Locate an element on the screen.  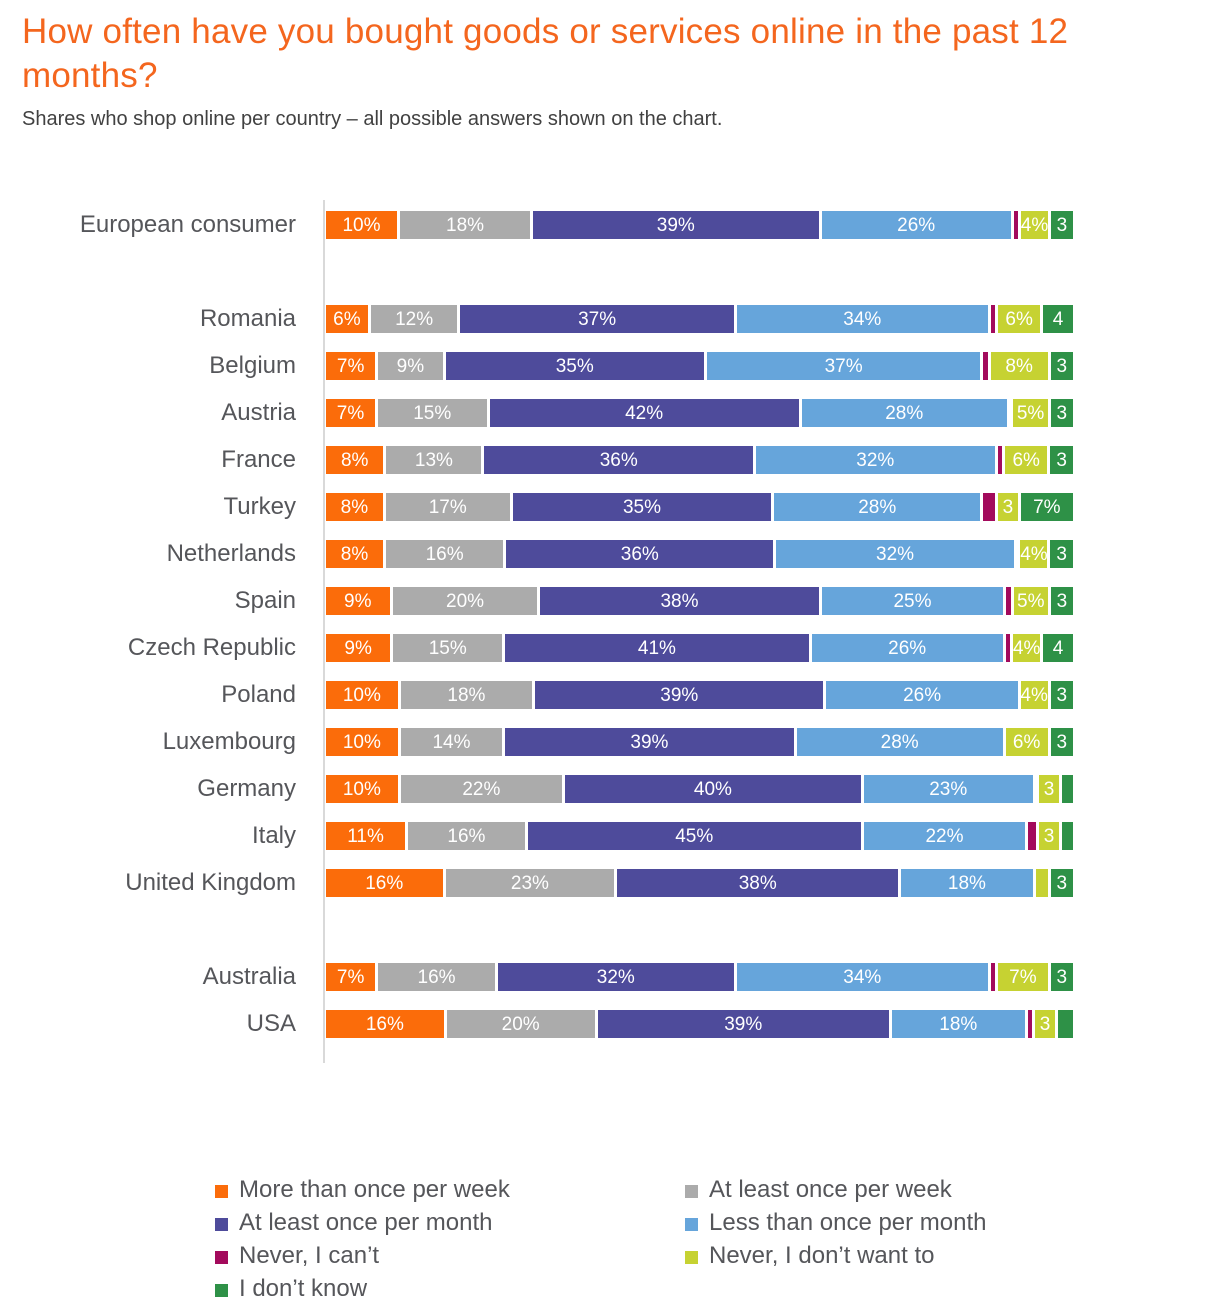
bar-segment-never-i-dont-want-to: 3 is located at coordinates (1050, 836).